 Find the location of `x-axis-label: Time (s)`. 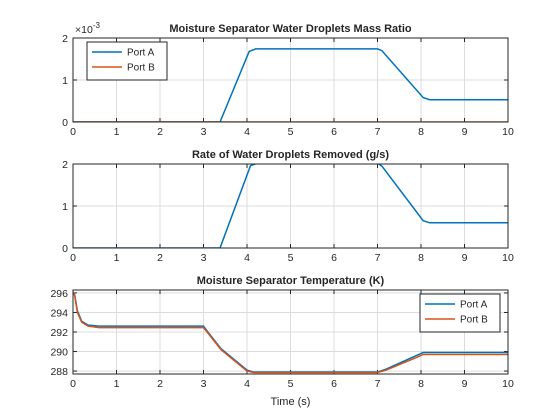

x-axis-label: Time (s) is located at coordinates (291, 402).